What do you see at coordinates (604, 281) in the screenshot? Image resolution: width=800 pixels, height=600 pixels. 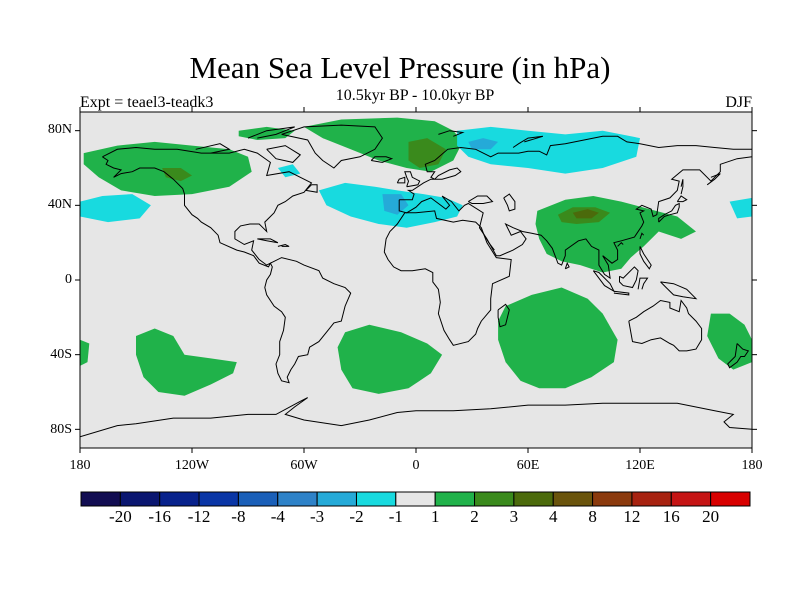 I see `coastline-sumatra` at bounding box center [604, 281].